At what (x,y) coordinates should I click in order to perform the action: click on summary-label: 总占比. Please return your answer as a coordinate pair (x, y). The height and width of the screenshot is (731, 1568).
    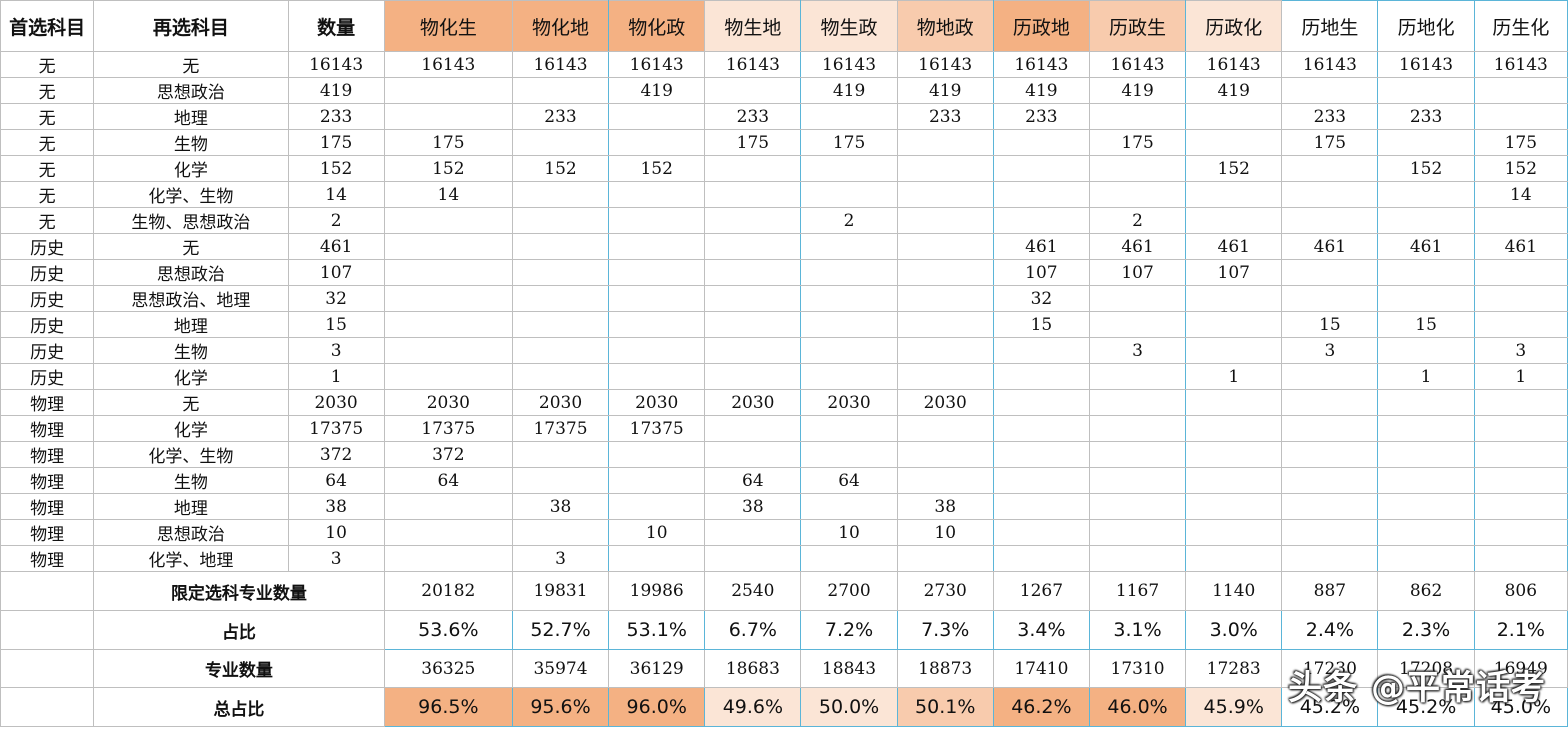
    Looking at the image, I should click on (239, 707).